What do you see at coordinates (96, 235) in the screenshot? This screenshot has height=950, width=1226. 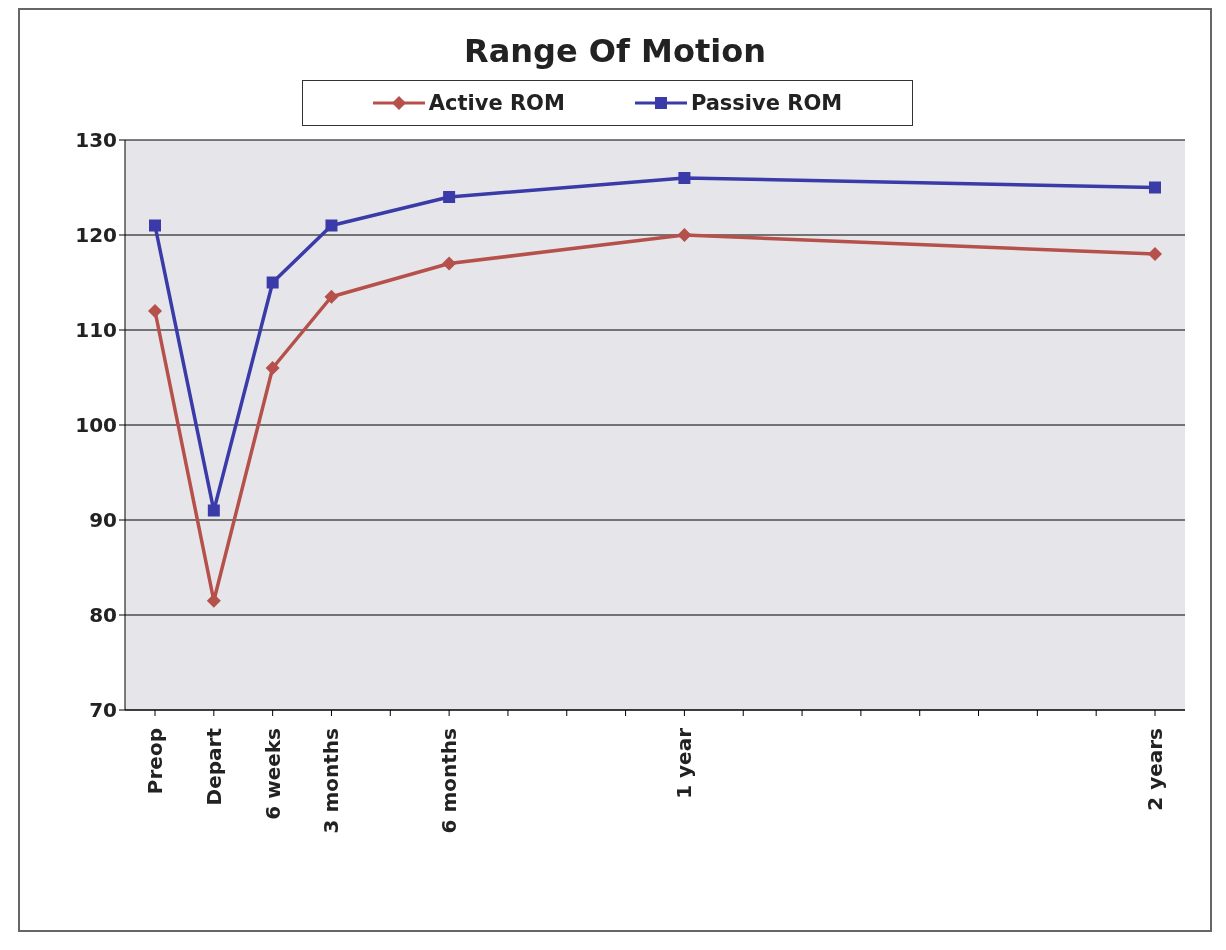 I see `y-tick-label: 120` at bounding box center [96, 235].